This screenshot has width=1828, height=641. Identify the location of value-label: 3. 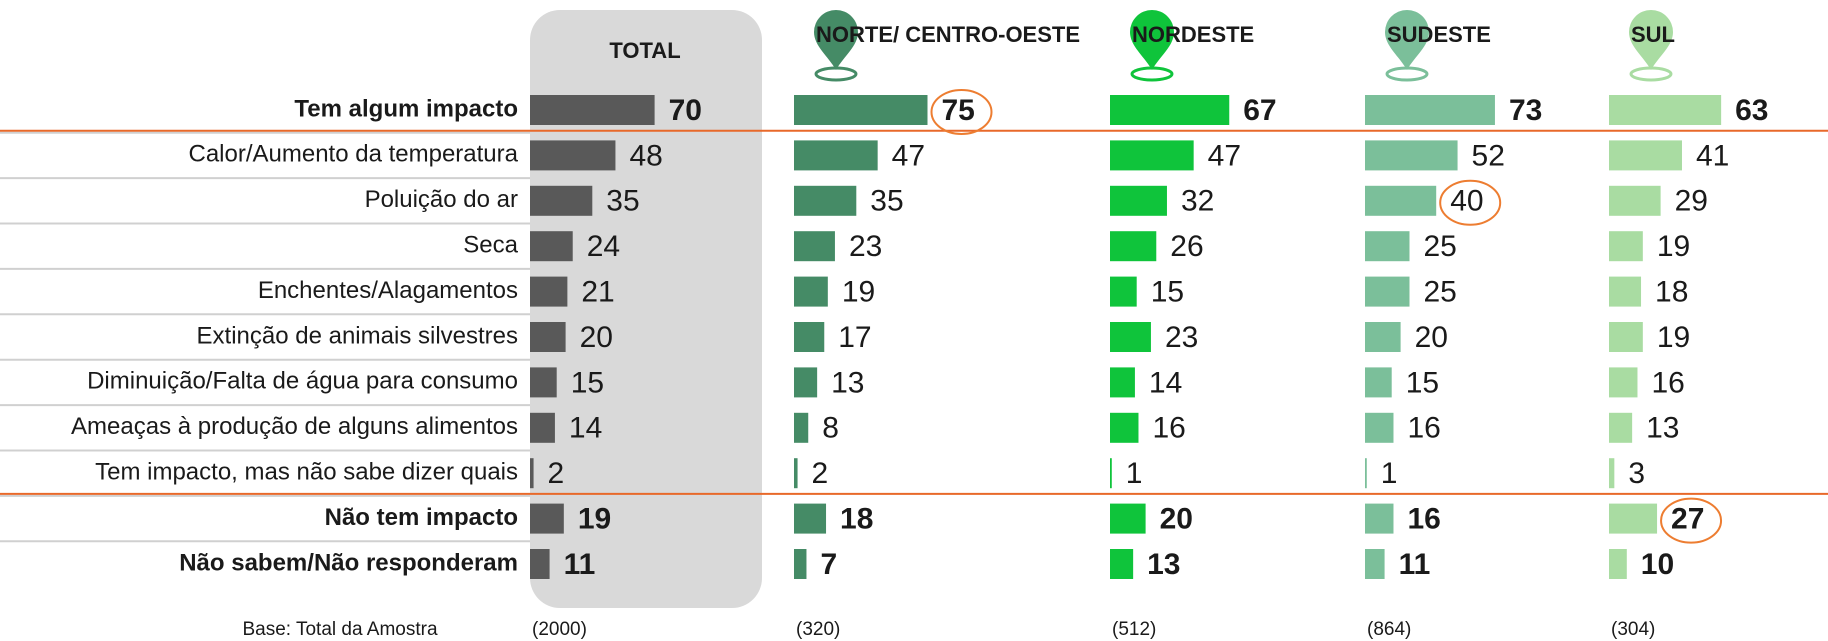
(1636, 473).